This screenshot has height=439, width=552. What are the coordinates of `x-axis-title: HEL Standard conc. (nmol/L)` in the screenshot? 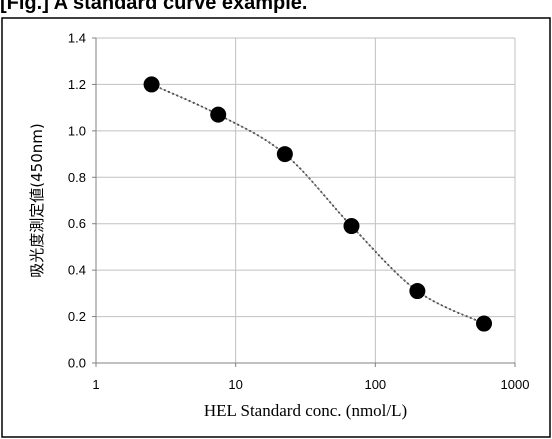 It's located at (305, 410).